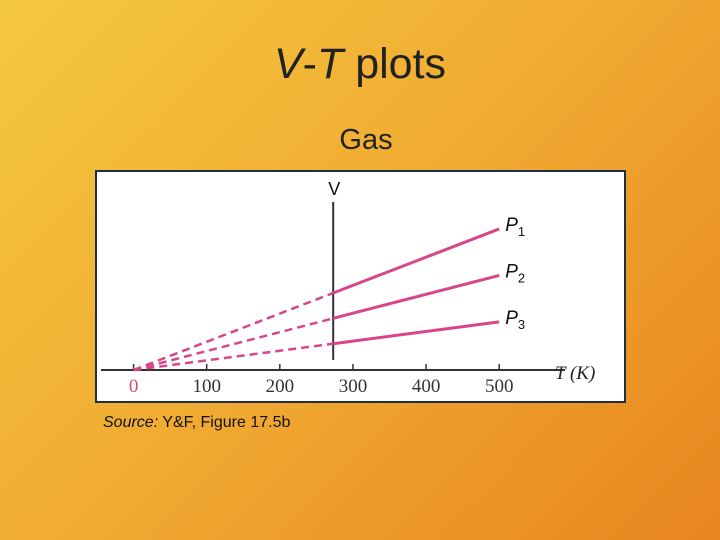 This screenshot has width=720, height=540. What do you see at coordinates (575, 373) in the screenshot?
I see `x-axis-label: T (K)` at bounding box center [575, 373].